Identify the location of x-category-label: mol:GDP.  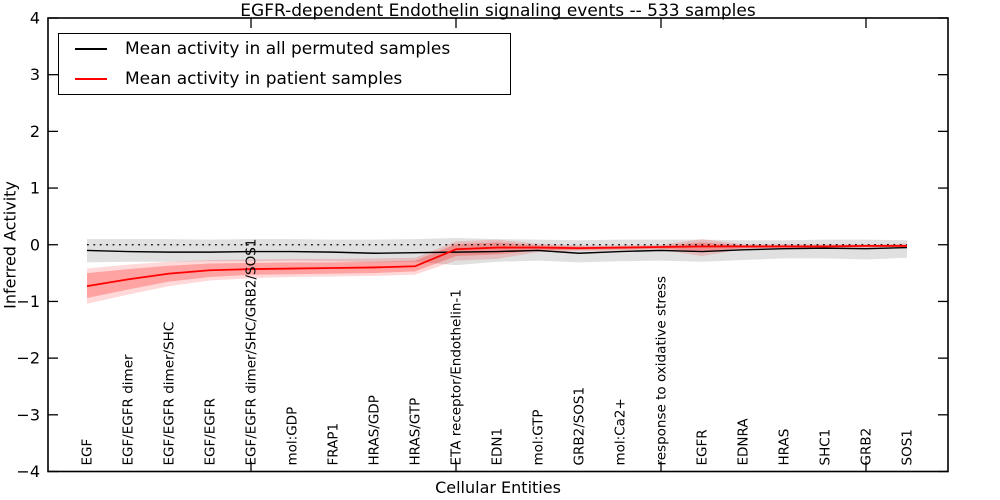
(293, 436).